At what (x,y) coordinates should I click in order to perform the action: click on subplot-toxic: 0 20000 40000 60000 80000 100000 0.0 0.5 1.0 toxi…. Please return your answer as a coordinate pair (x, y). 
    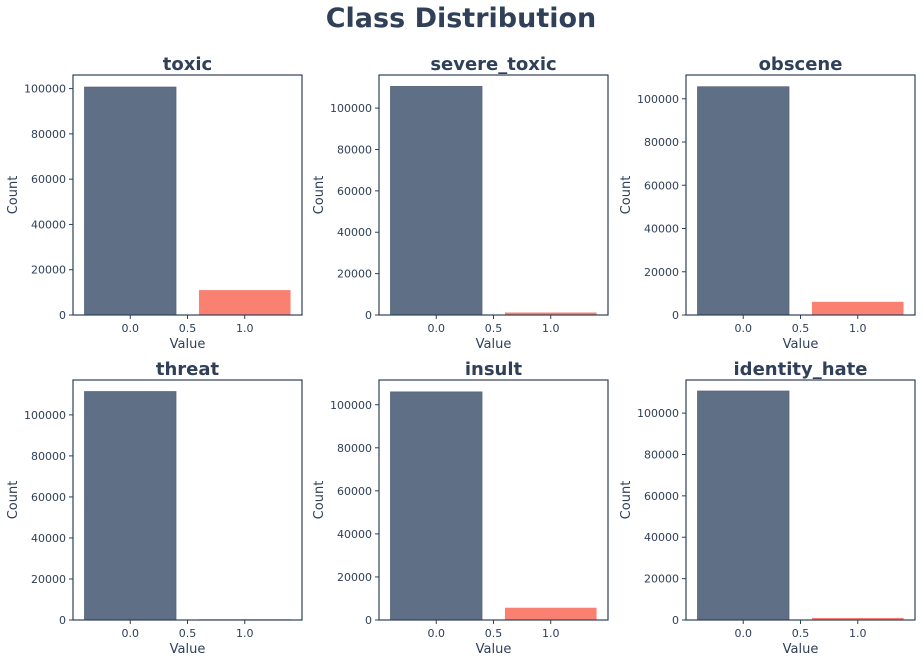
    Looking at the image, I should click on (154, 203).